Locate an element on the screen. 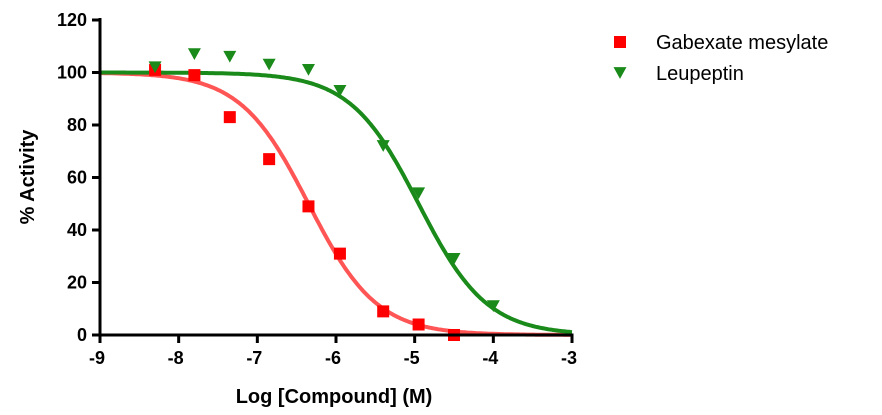 This screenshot has height=415, width=882. x-axis-ticks: -9 -8 -7 -6 -5 -4 -3 is located at coordinates (333, 351).